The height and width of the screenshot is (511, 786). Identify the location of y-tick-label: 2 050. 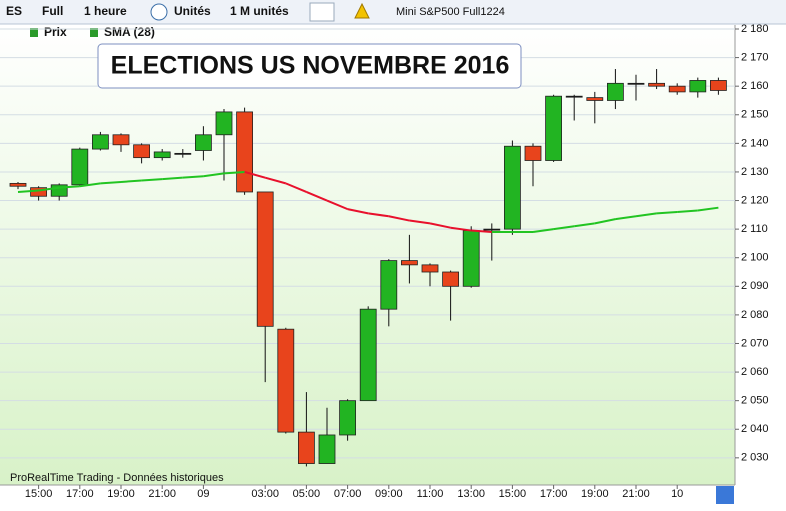
(755, 401).